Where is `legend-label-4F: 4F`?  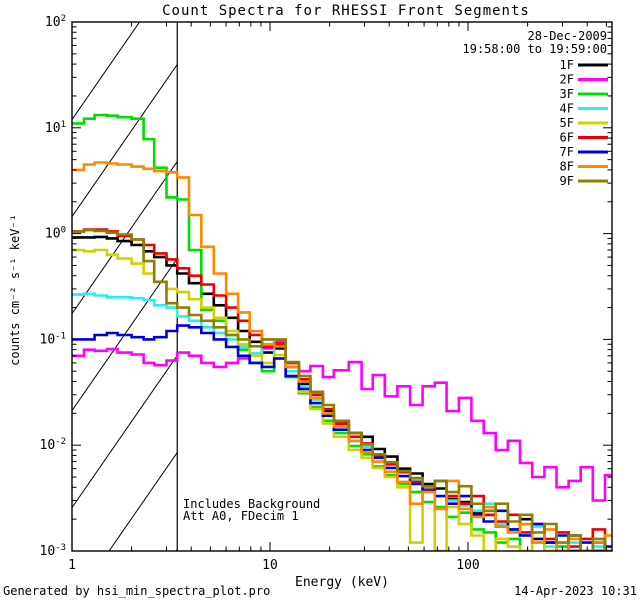 legend-label-4F: 4F is located at coordinates (567, 109).